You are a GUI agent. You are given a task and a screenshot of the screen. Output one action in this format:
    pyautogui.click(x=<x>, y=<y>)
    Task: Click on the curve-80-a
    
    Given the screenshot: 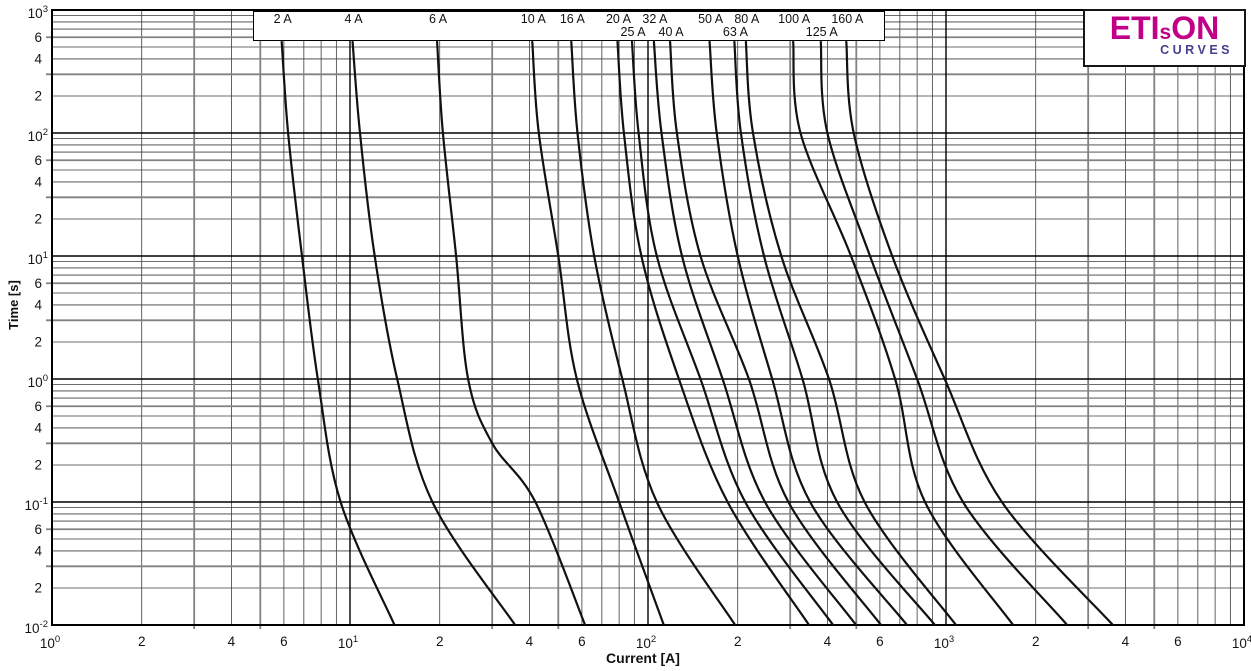 What is the action you would take?
    pyautogui.click(x=851, y=332)
    